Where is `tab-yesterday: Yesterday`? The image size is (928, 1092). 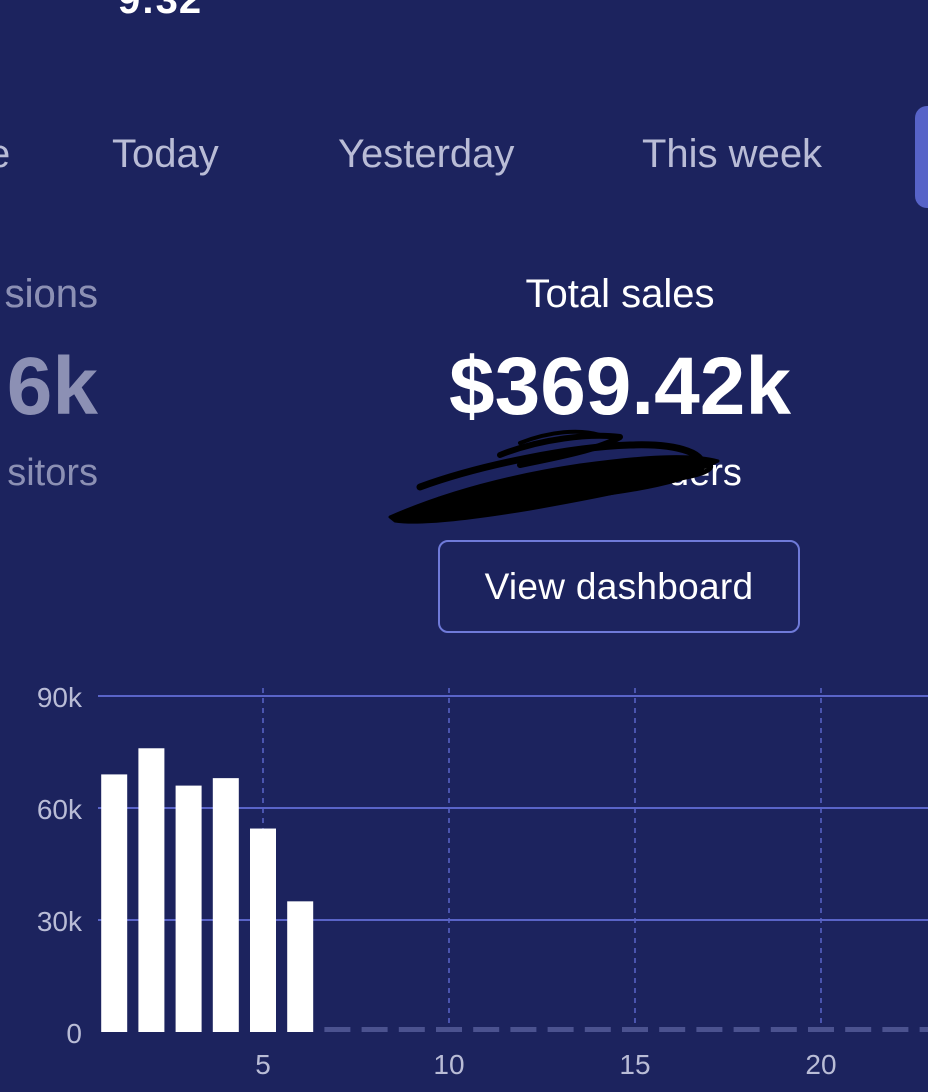
tab-yesterday: Yesterday is located at coordinates (426, 154).